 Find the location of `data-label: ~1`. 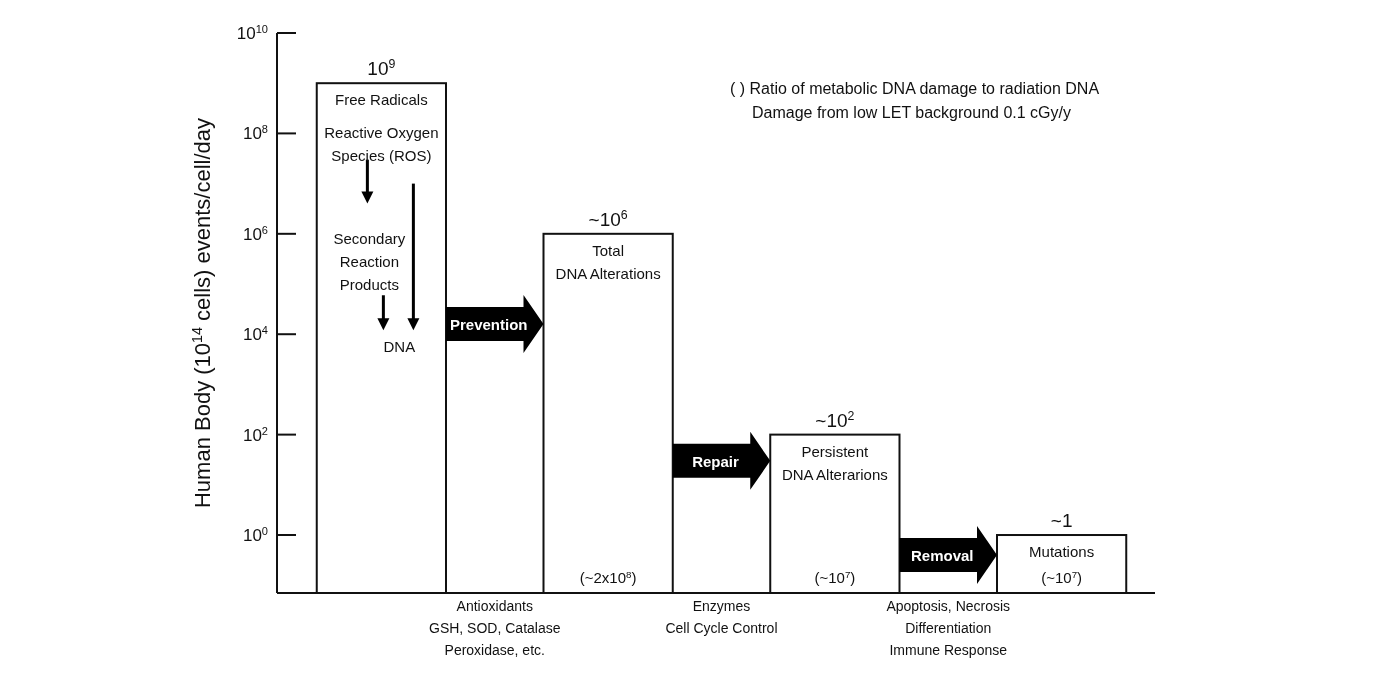

data-label: ~1 is located at coordinates (1061, 521).